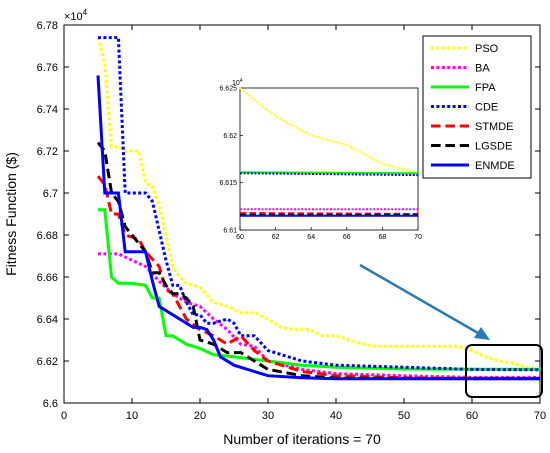  I want to click on zoom-arrow, so click(419, 299).